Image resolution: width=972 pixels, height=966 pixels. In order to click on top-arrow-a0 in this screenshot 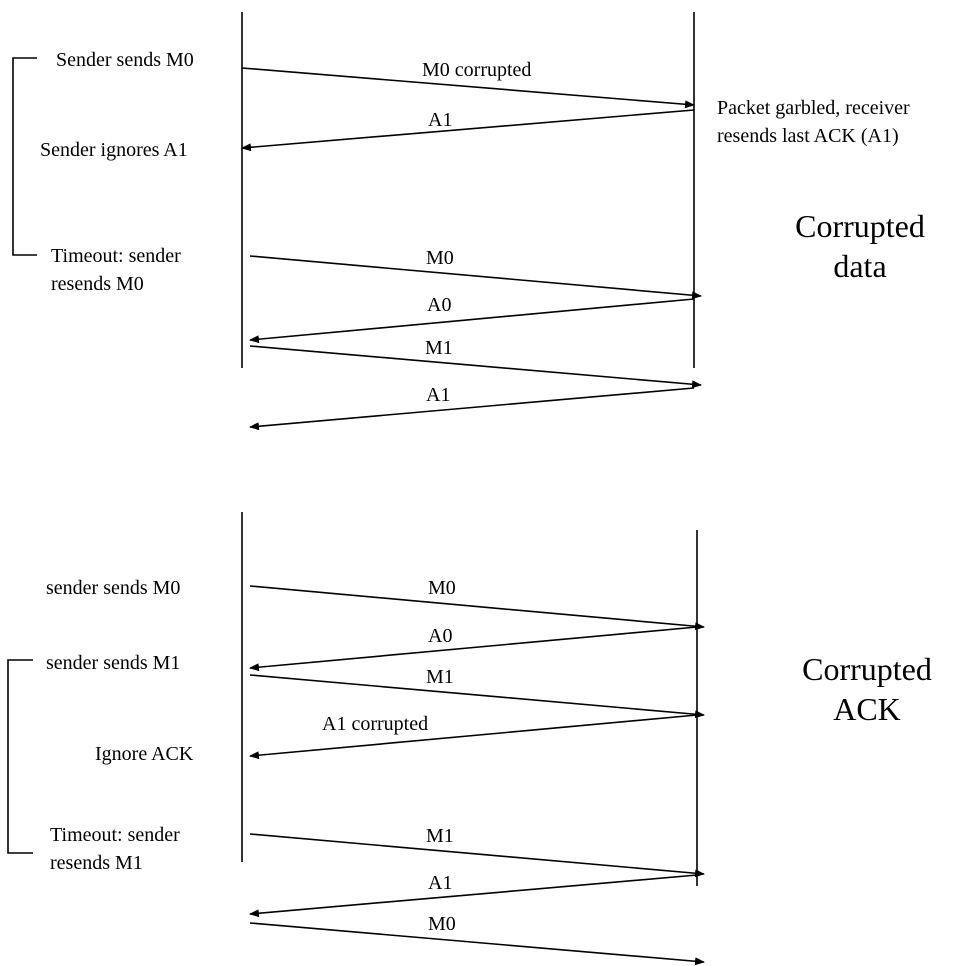, I will do `click(472, 321)`.